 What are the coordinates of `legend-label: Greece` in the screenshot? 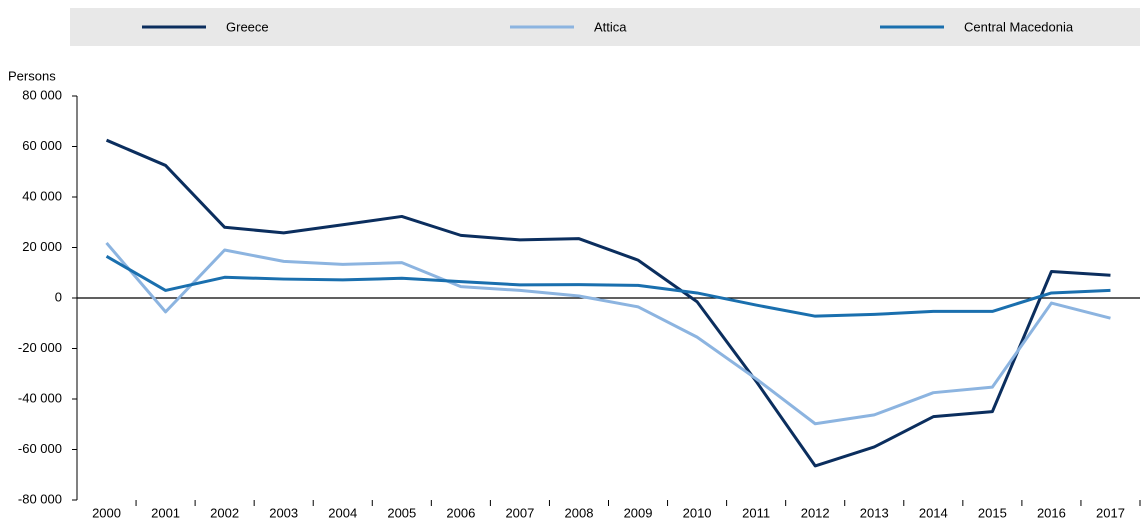 It's located at (247, 26).